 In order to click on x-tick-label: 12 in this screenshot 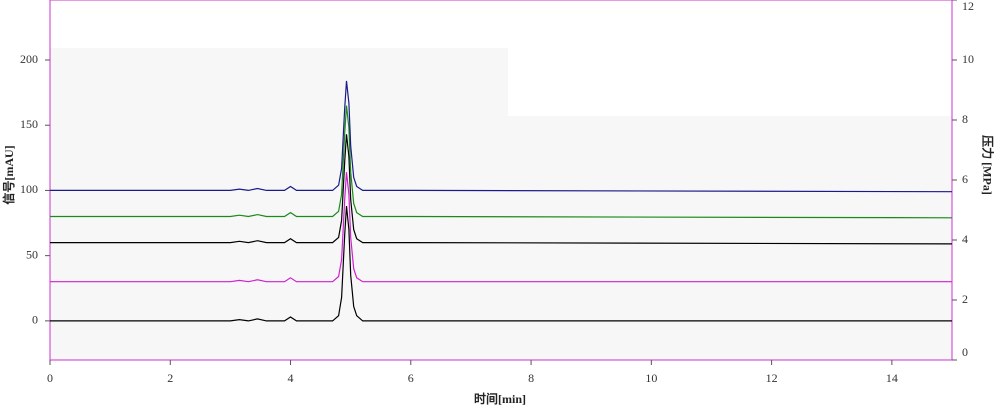, I will do `click(772, 378)`.